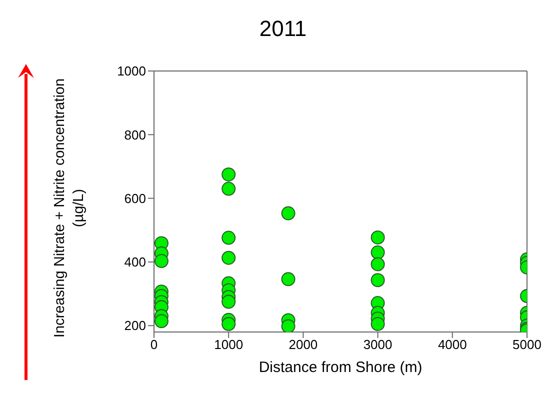 Image resolution: width=550 pixels, height=398 pixels. What do you see at coordinates (135, 326) in the screenshot?
I see `y-tick-label: 200` at bounding box center [135, 326].